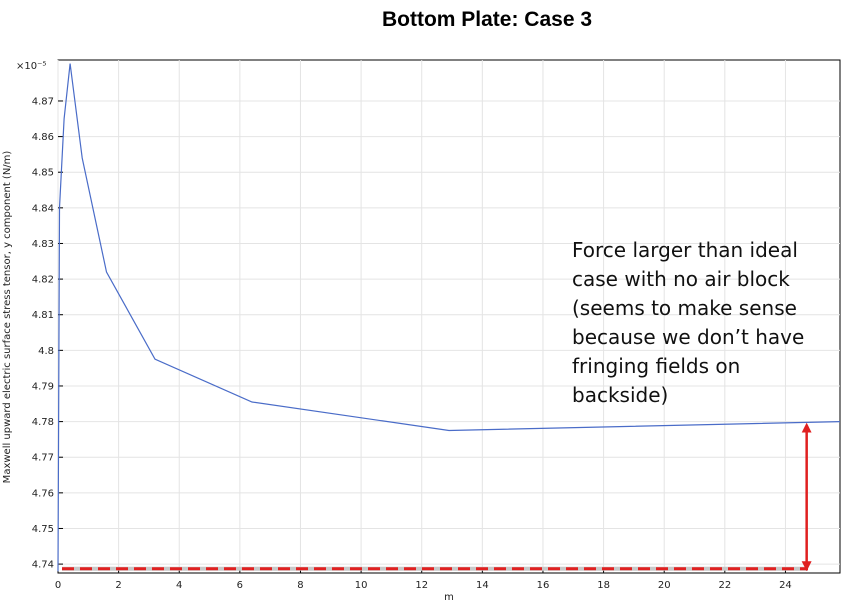  I want to click on y-tick-label: 4.8, so click(46, 351).